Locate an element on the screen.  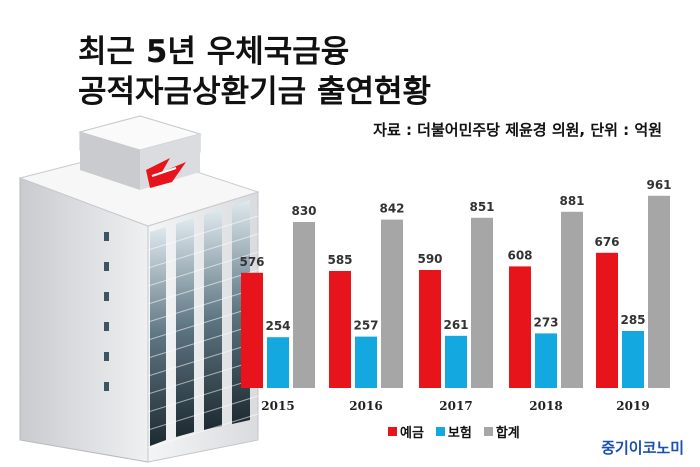
bar-insurance-2015 is located at coordinates (278, 362).